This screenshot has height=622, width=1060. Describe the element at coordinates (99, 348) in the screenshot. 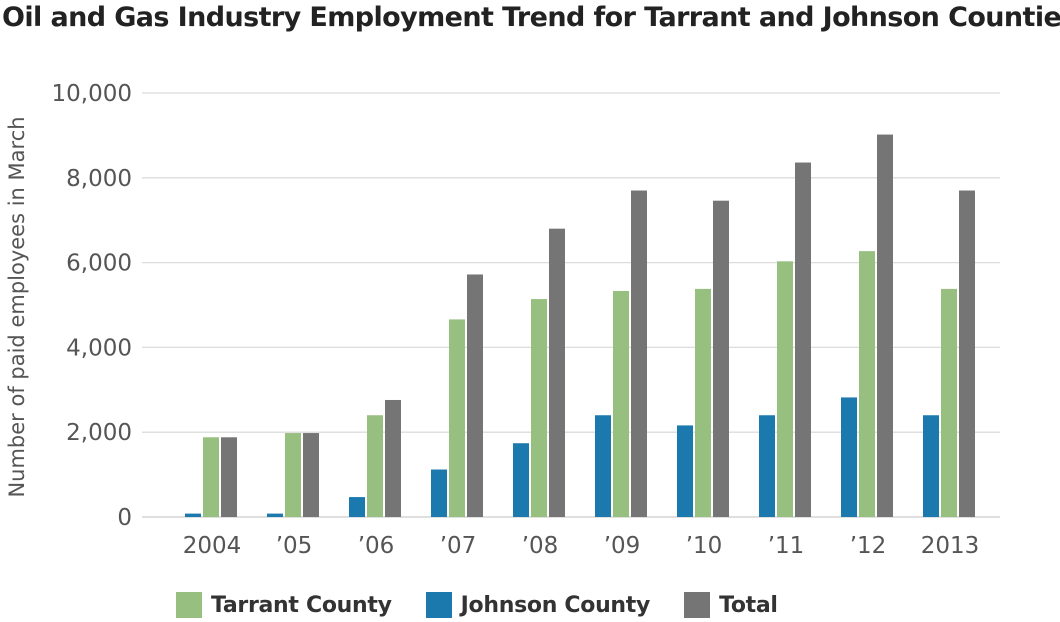

I see `y-tick-label-4000: 4,000` at that location.